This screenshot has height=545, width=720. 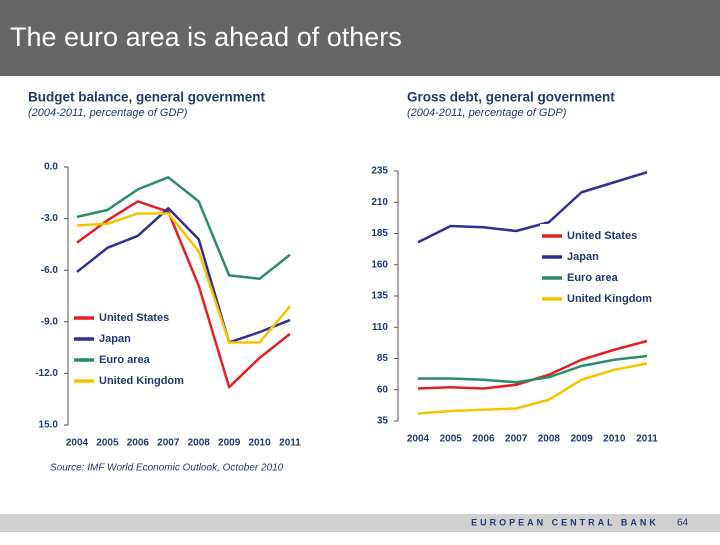 What do you see at coordinates (380, 327) in the screenshot?
I see `y-tick-label: 110` at bounding box center [380, 327].